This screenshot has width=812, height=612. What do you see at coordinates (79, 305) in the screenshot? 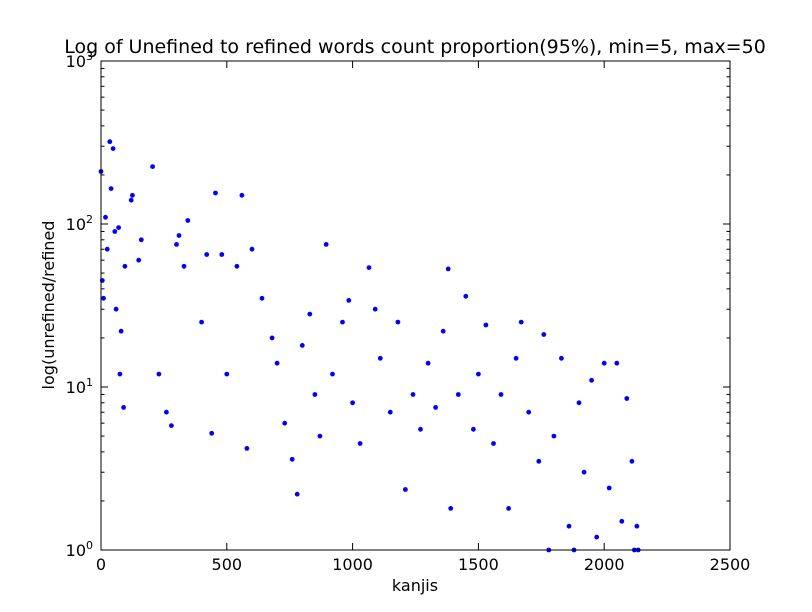
I see `y-tick-labels: 10⁰ 10¹ 10² 10³` at bounding box center [79, 305].